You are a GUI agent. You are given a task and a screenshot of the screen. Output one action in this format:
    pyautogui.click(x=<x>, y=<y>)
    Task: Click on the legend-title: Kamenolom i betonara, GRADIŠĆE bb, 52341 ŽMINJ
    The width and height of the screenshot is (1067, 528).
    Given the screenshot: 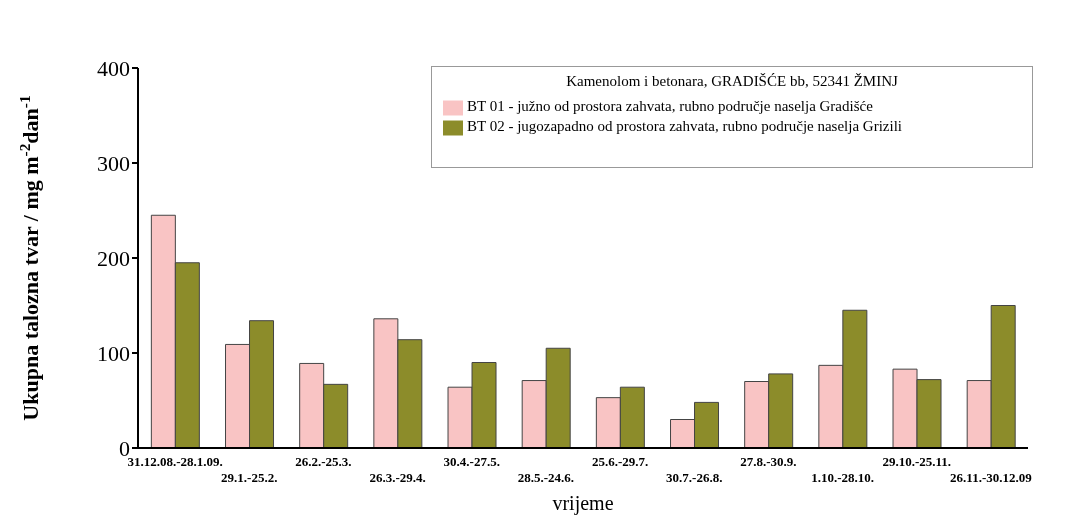 What is the action you would take?
    pyautogui.click(x=732, y=81)
    